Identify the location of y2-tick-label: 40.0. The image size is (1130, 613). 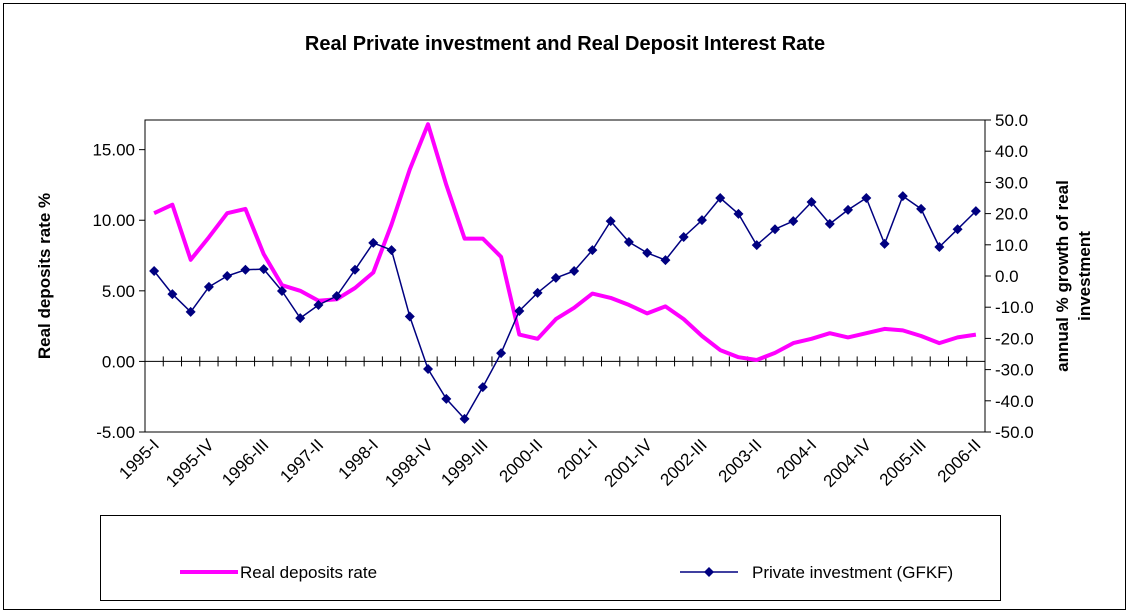
(1011, 151).